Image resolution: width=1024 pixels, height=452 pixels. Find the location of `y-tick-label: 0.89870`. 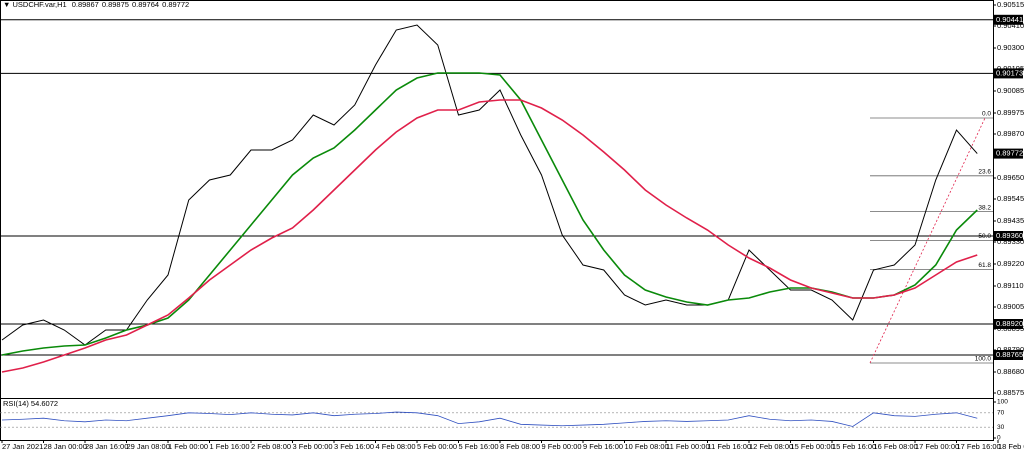

y-tick-label: 0.89870 is located at coordinates (1010, 133).